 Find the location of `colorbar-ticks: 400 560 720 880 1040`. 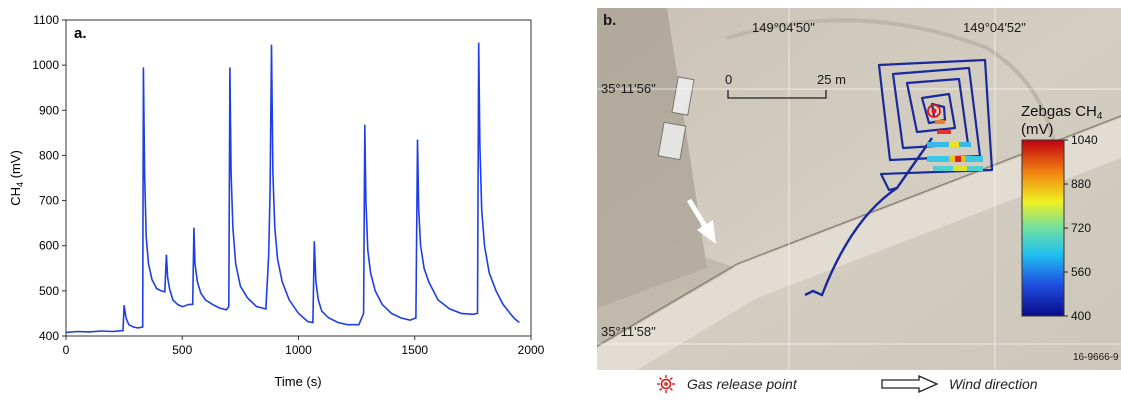

colorbar-ticks: 400 560 720 880 1040 is located at coordinates (1081, 228).